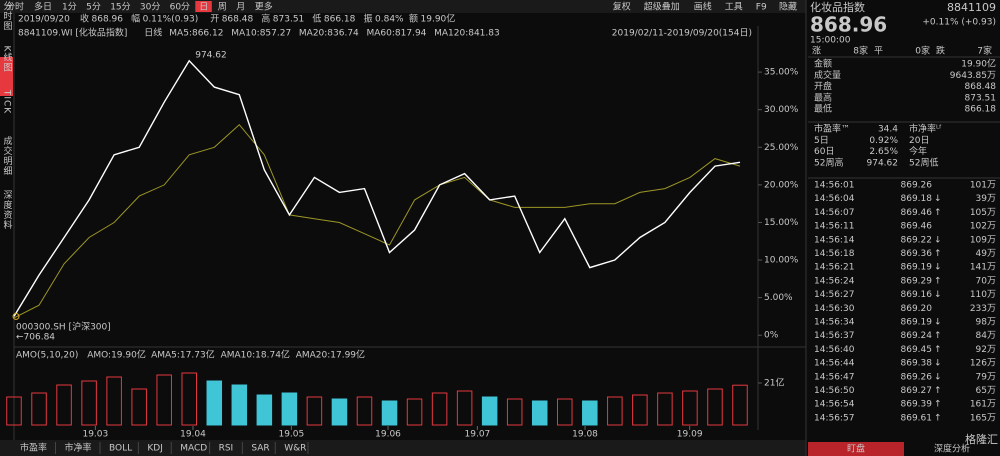 This screenshot has width=1000, height=456. I want to click on x-tick-label: 19.05, so click(291, 435).